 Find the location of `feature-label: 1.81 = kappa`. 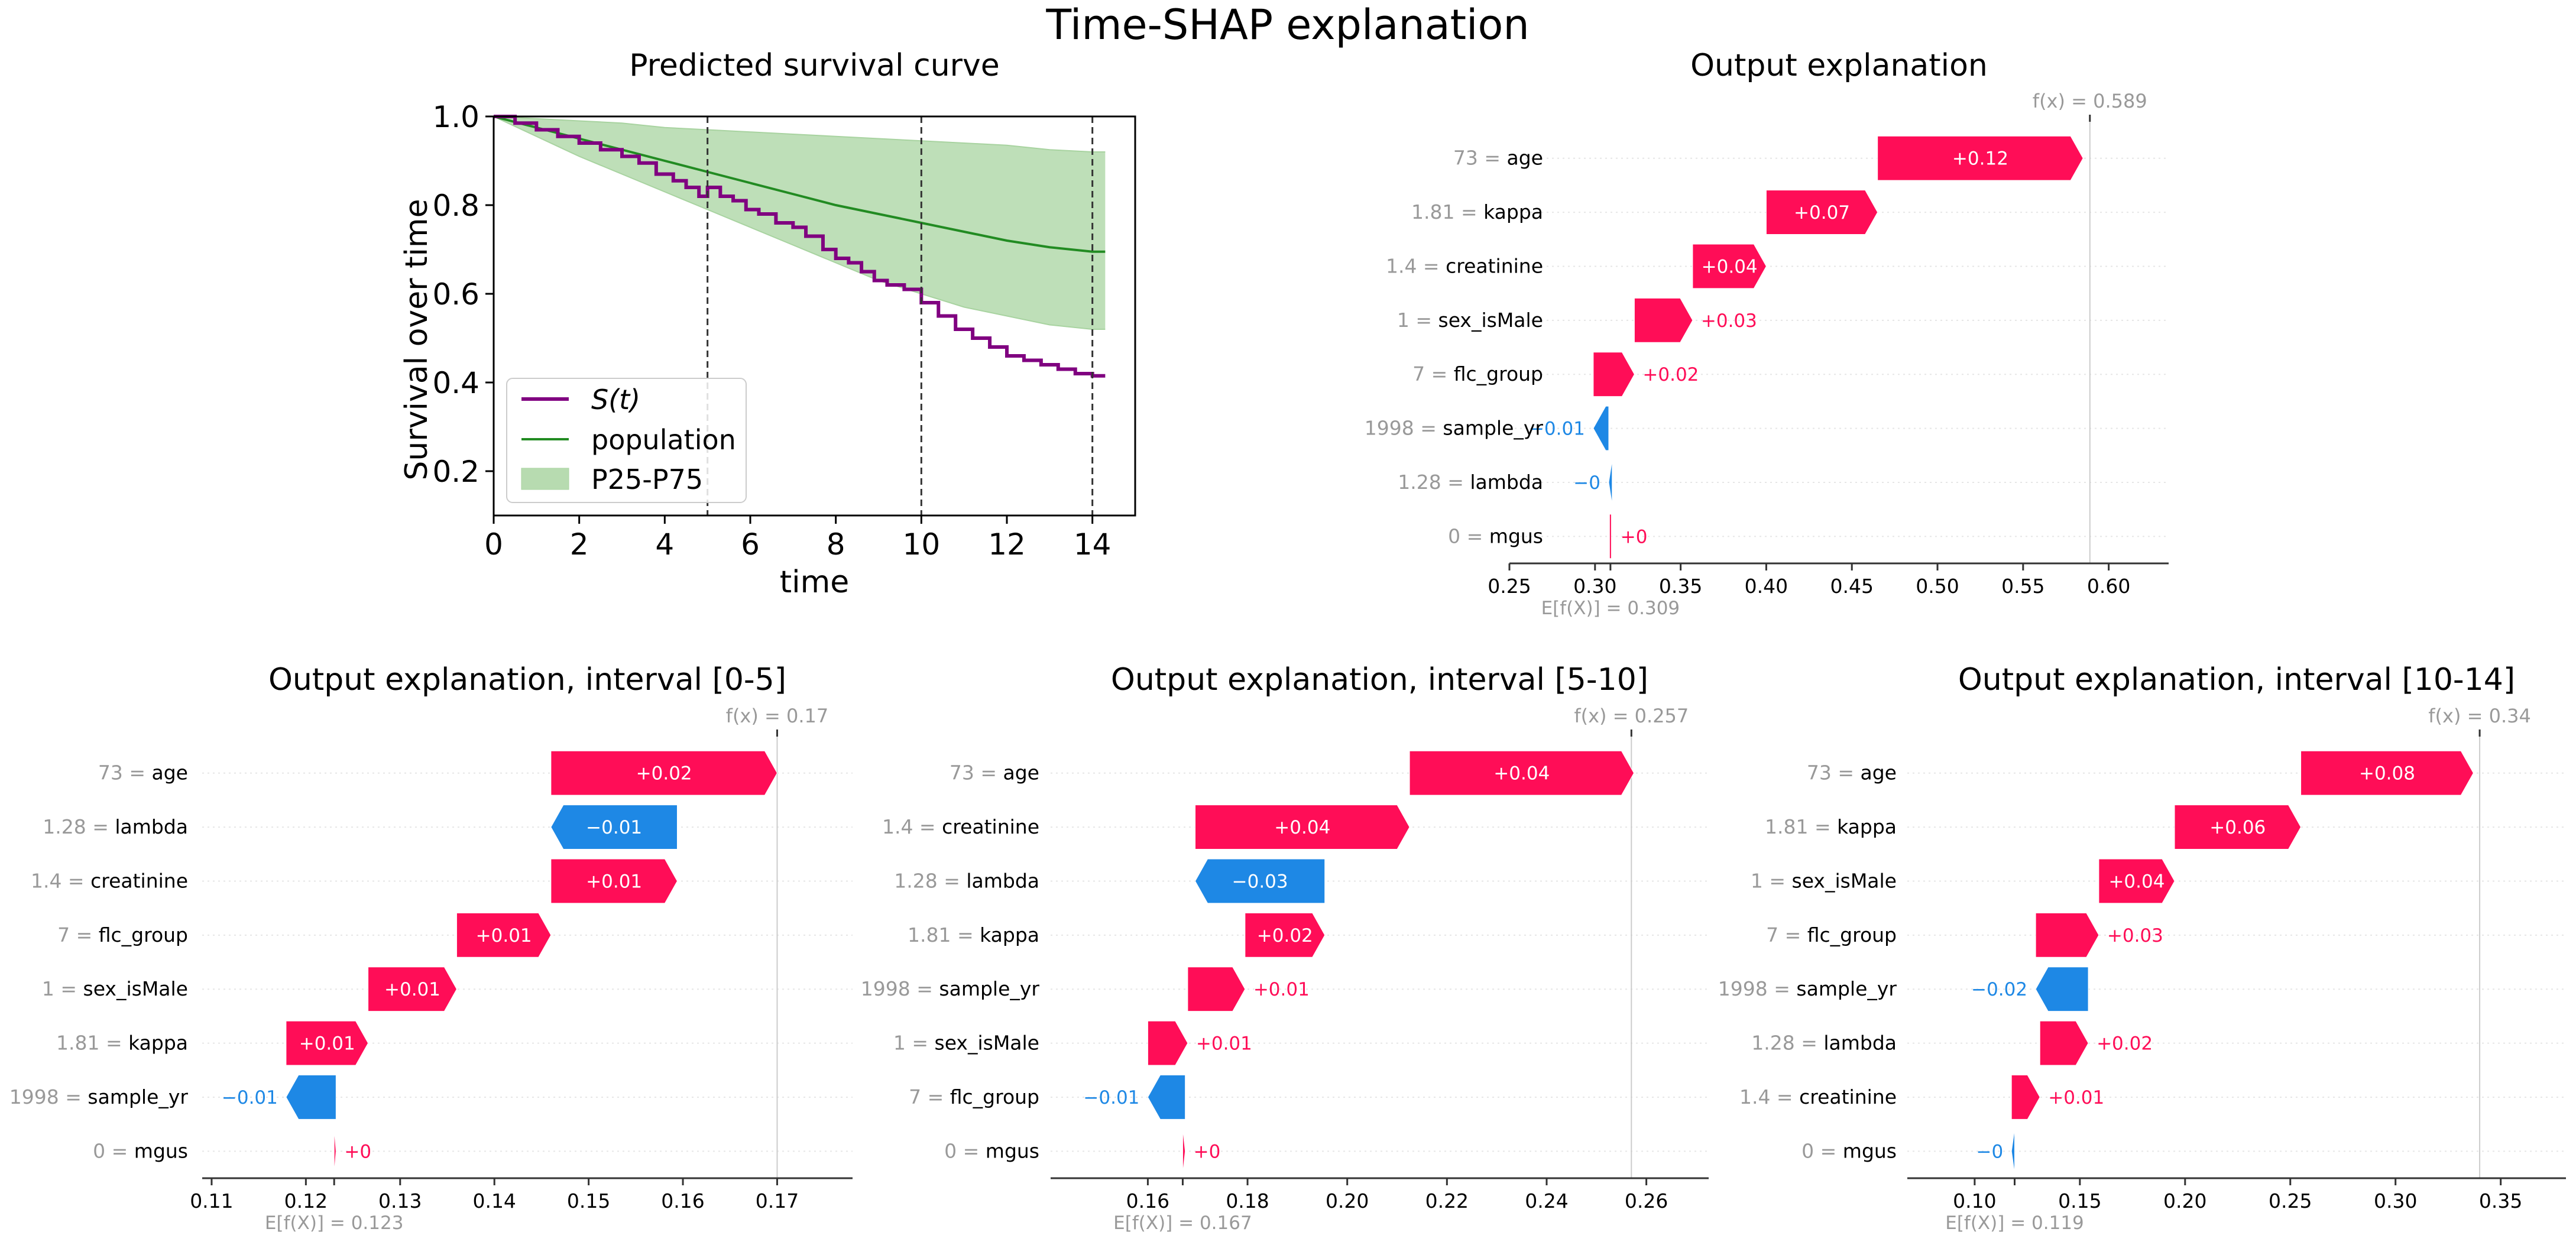

feature-label: 1.81 = kappa is located at coordinates (1831, 827).